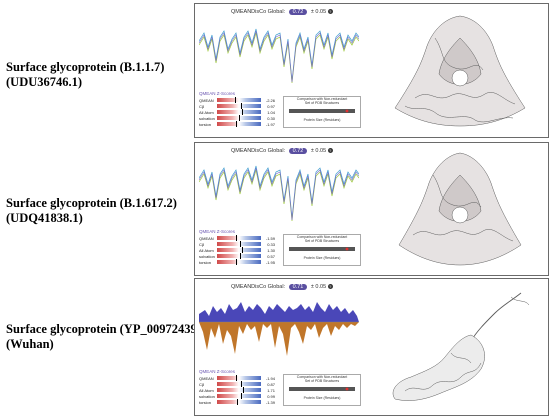 This screenshot has height=418, width=550. I want to click on z-score-row: solvation 0.57, so click(239, 256).